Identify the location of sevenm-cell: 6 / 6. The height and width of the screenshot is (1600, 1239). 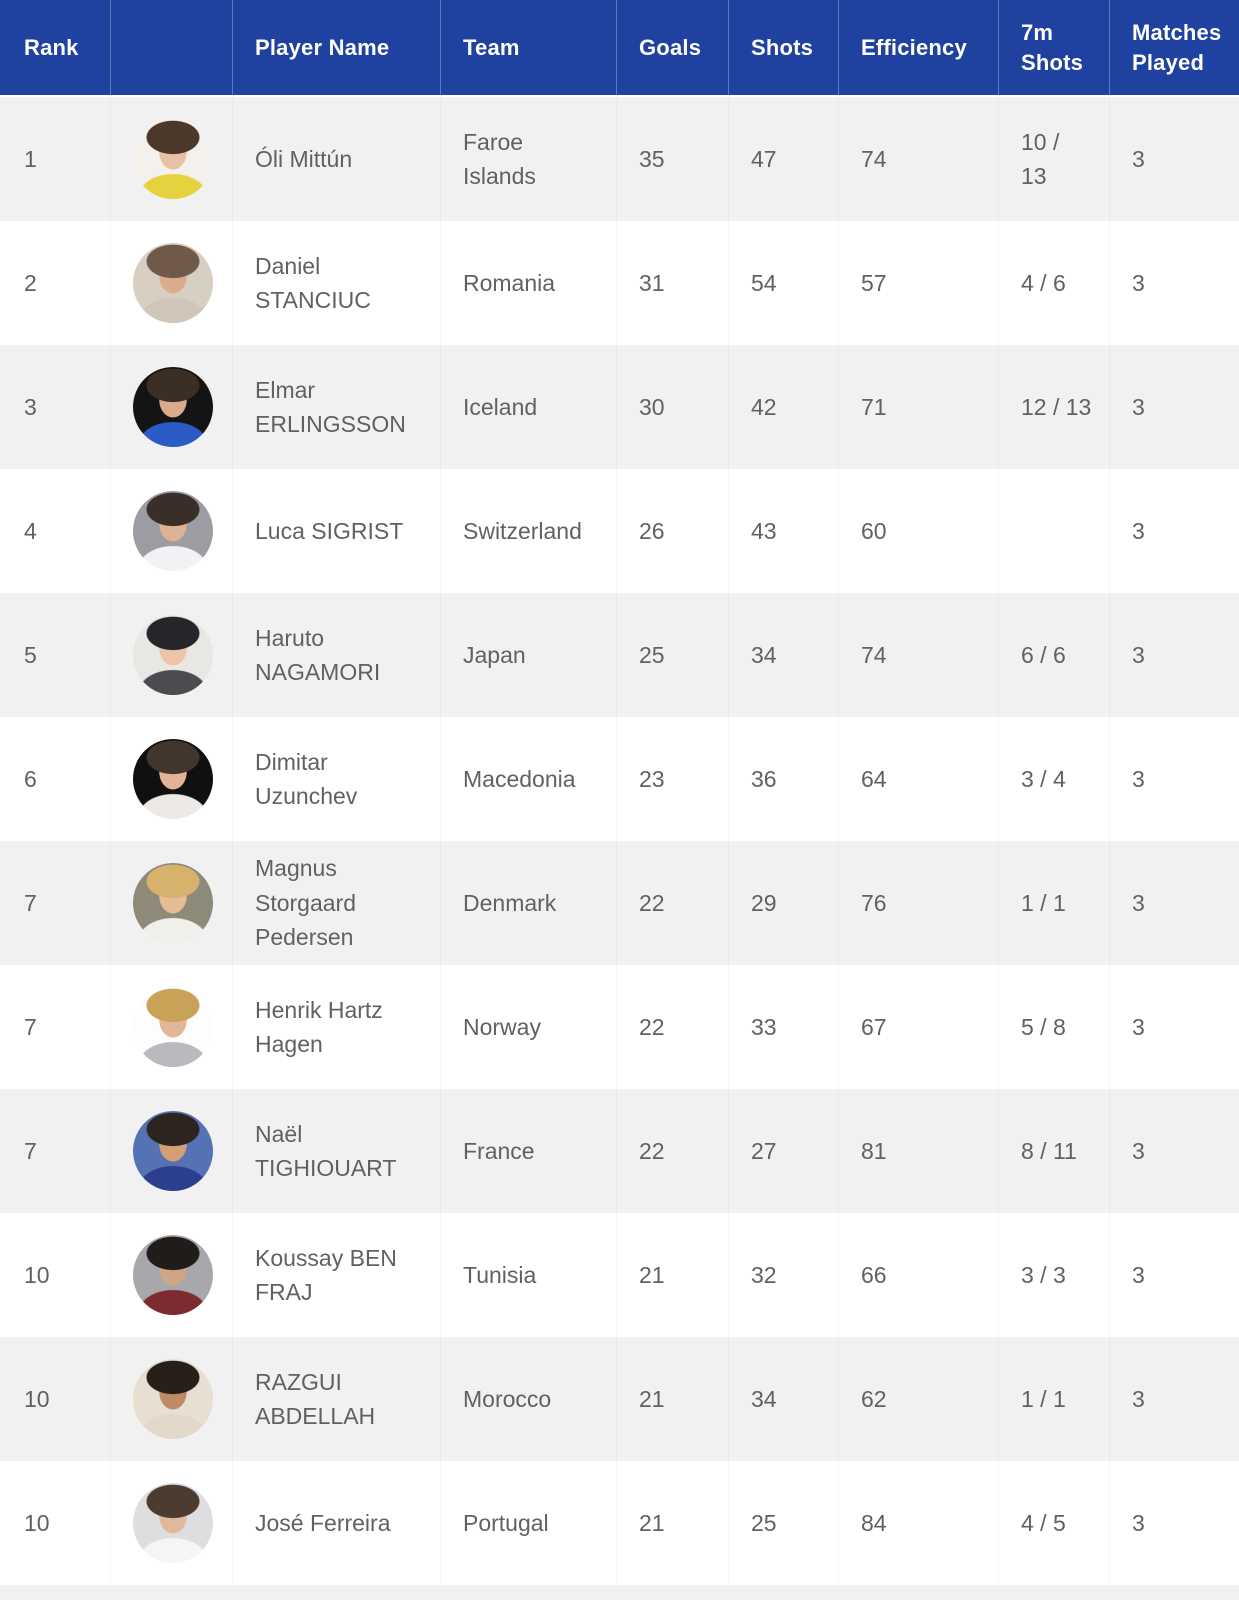
(1053, 655).